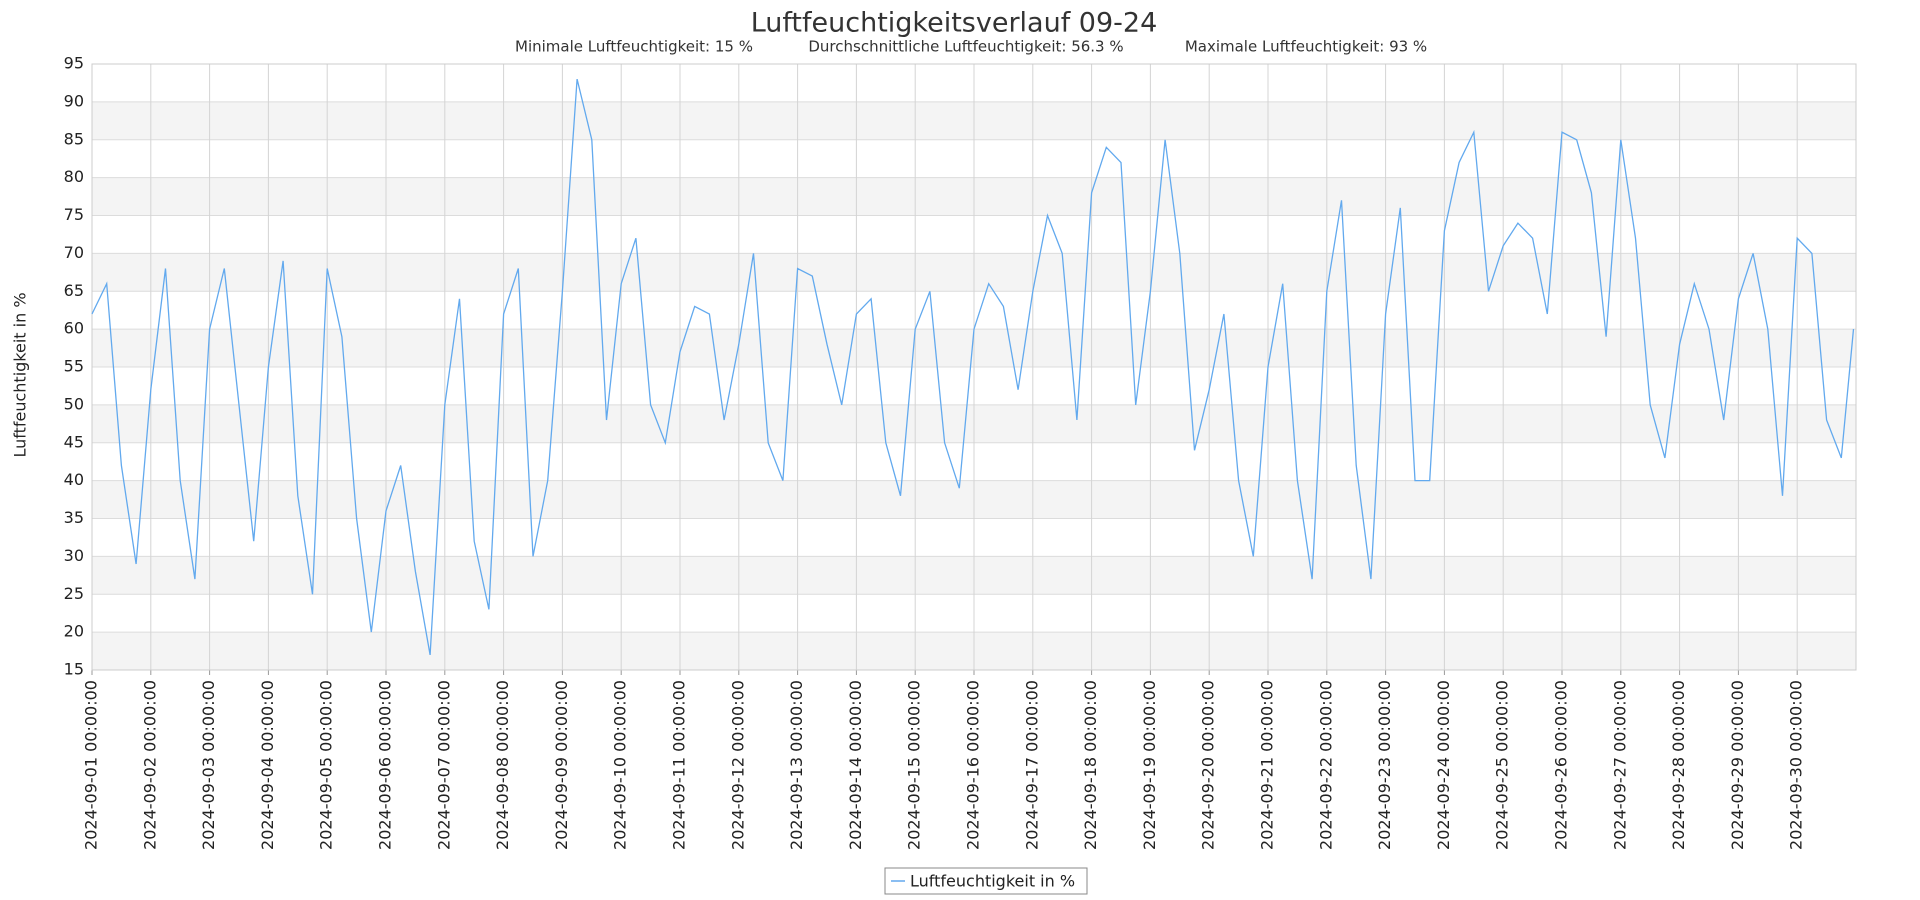 The height and width of the screenshot is (900, 1920). What do you see at coordinates (620, 765) in the screenshot?
I see `x-tick-label: 2024-09-10 00:00:00` at bounding box center [620, 765].